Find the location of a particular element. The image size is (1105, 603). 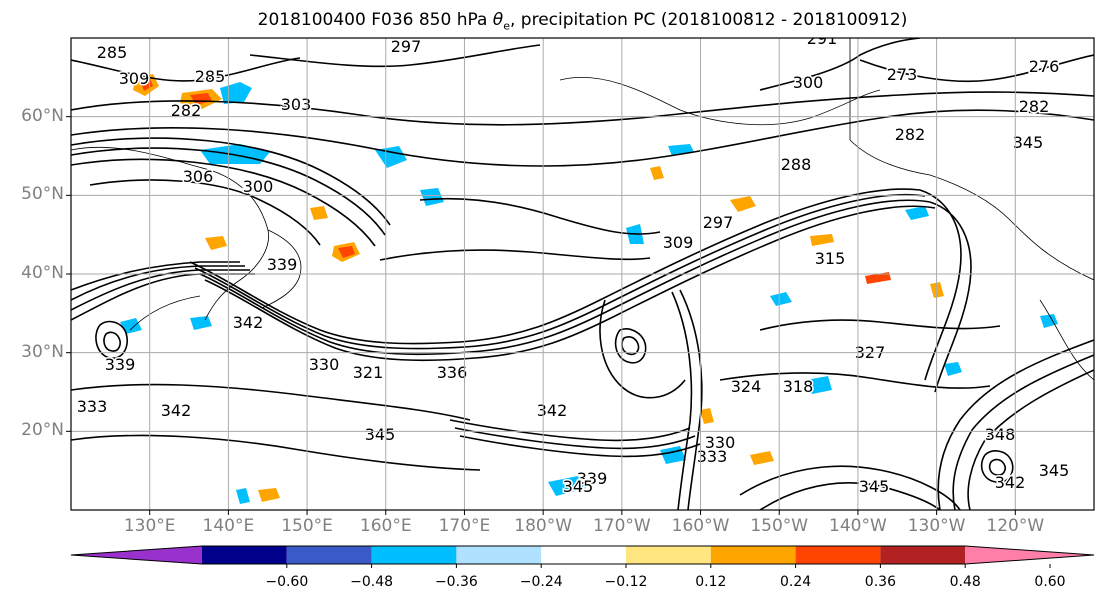

lat-label: 20°N is located at coordinates (42, 430).